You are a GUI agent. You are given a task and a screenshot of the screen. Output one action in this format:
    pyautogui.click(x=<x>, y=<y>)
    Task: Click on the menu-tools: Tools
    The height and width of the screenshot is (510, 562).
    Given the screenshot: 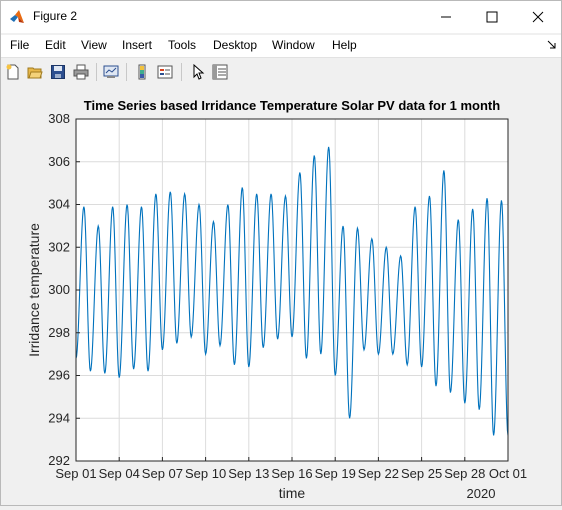 What is the action you would take?
    pyautogui.click(x=182, y=45)
    